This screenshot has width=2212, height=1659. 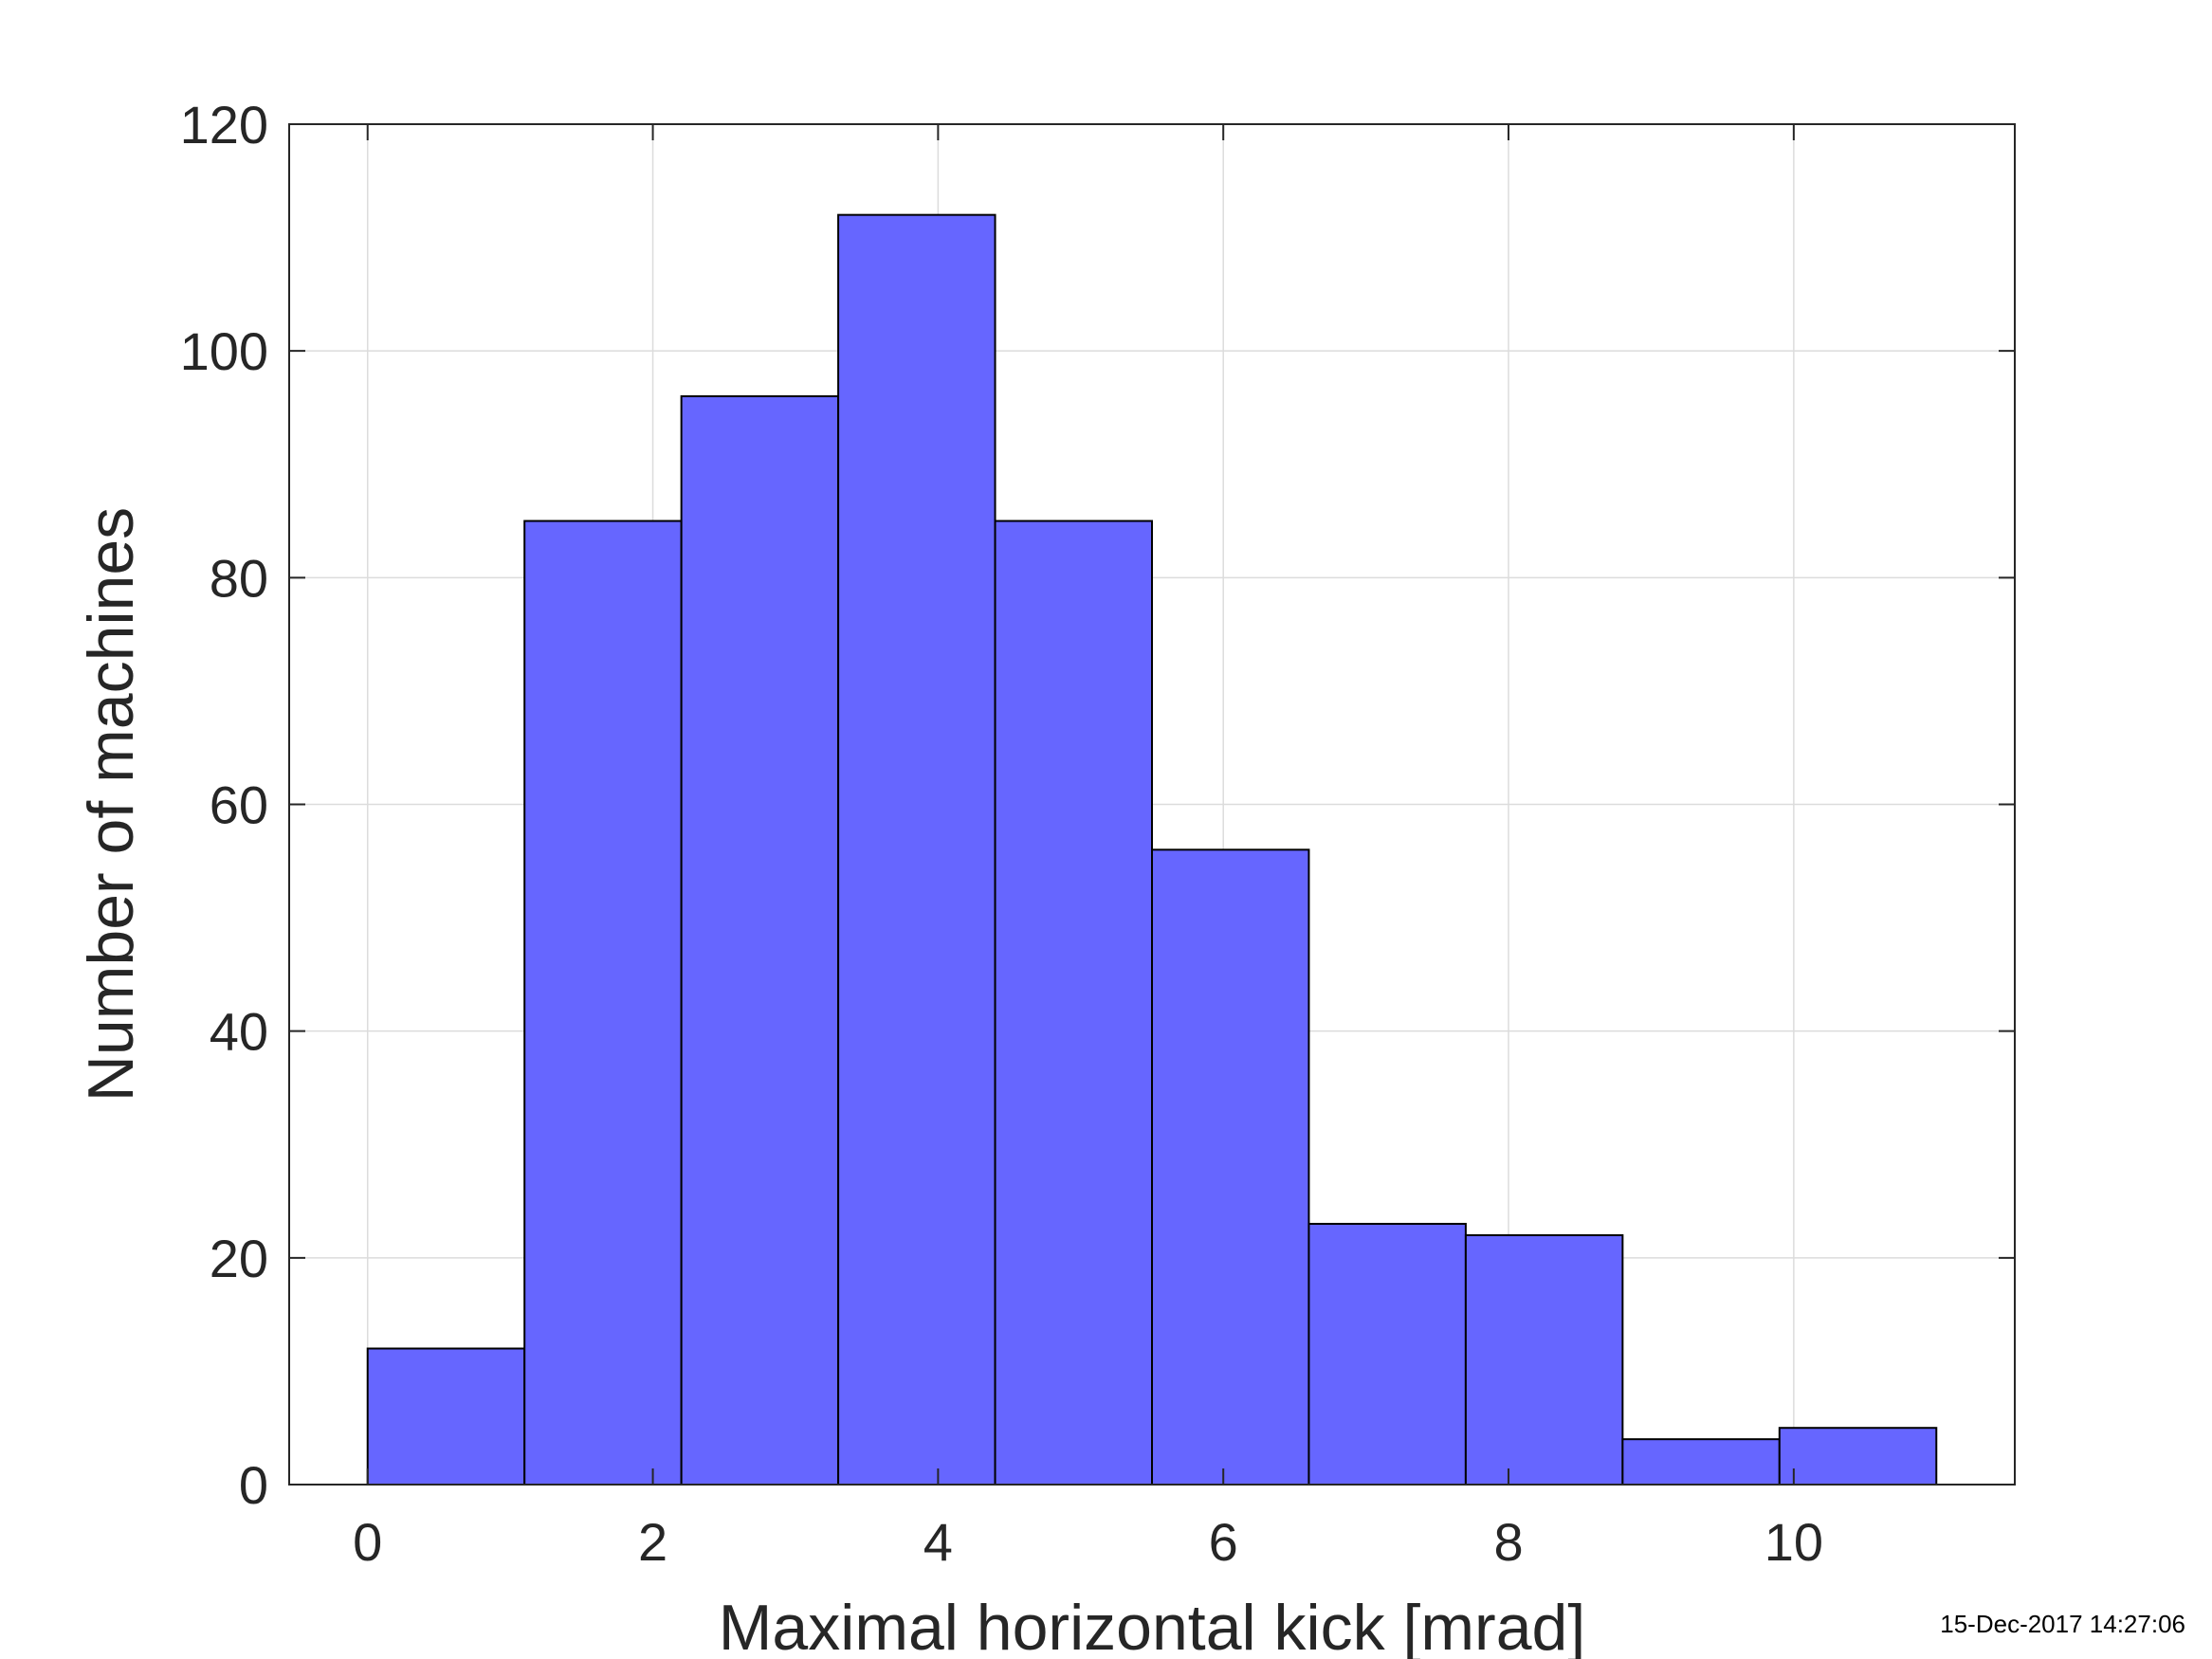 I want to click on y-tick-label: 100, so click(x=224, y=351).